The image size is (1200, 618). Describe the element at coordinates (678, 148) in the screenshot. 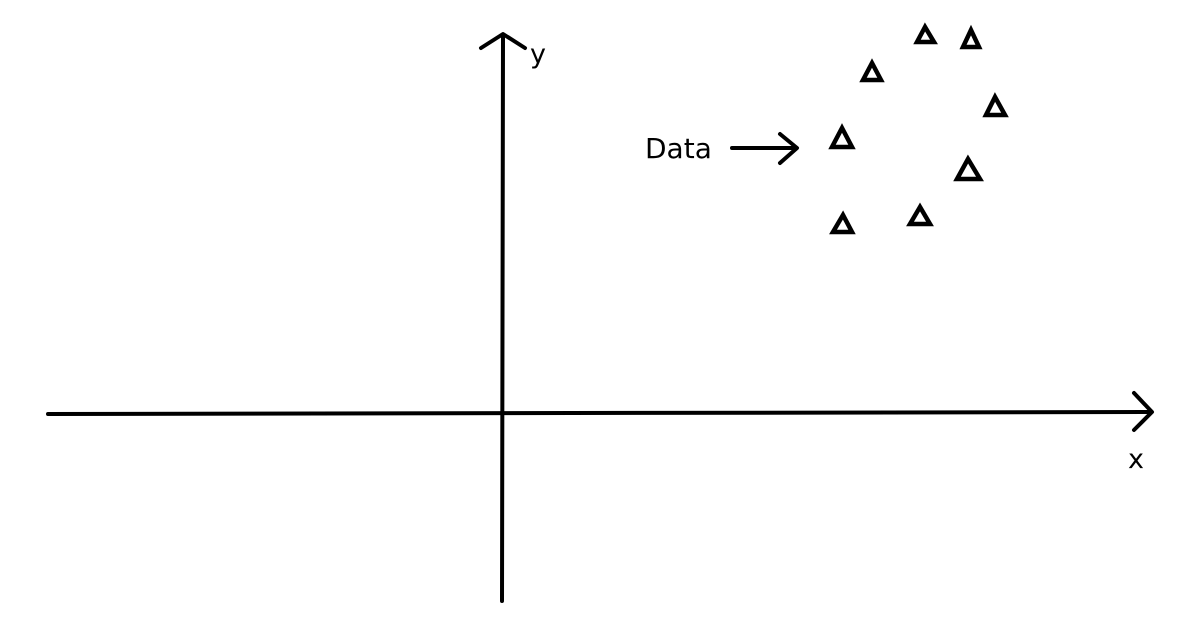

I see `data-annotation-label: Data` at that location.